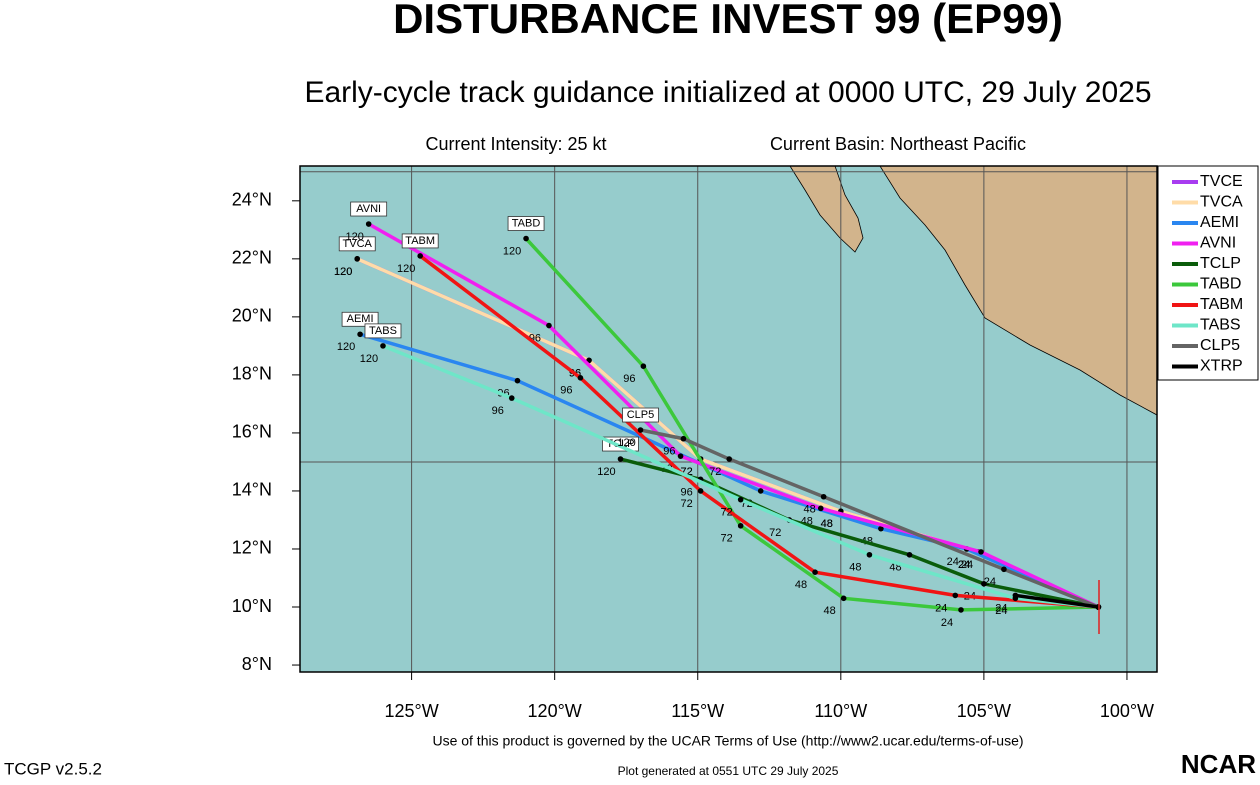 The image size is (1260, 785). Describe the element at coordinates (1221, 304) in the screenshot. I see `legend-label: TABM` at that location.